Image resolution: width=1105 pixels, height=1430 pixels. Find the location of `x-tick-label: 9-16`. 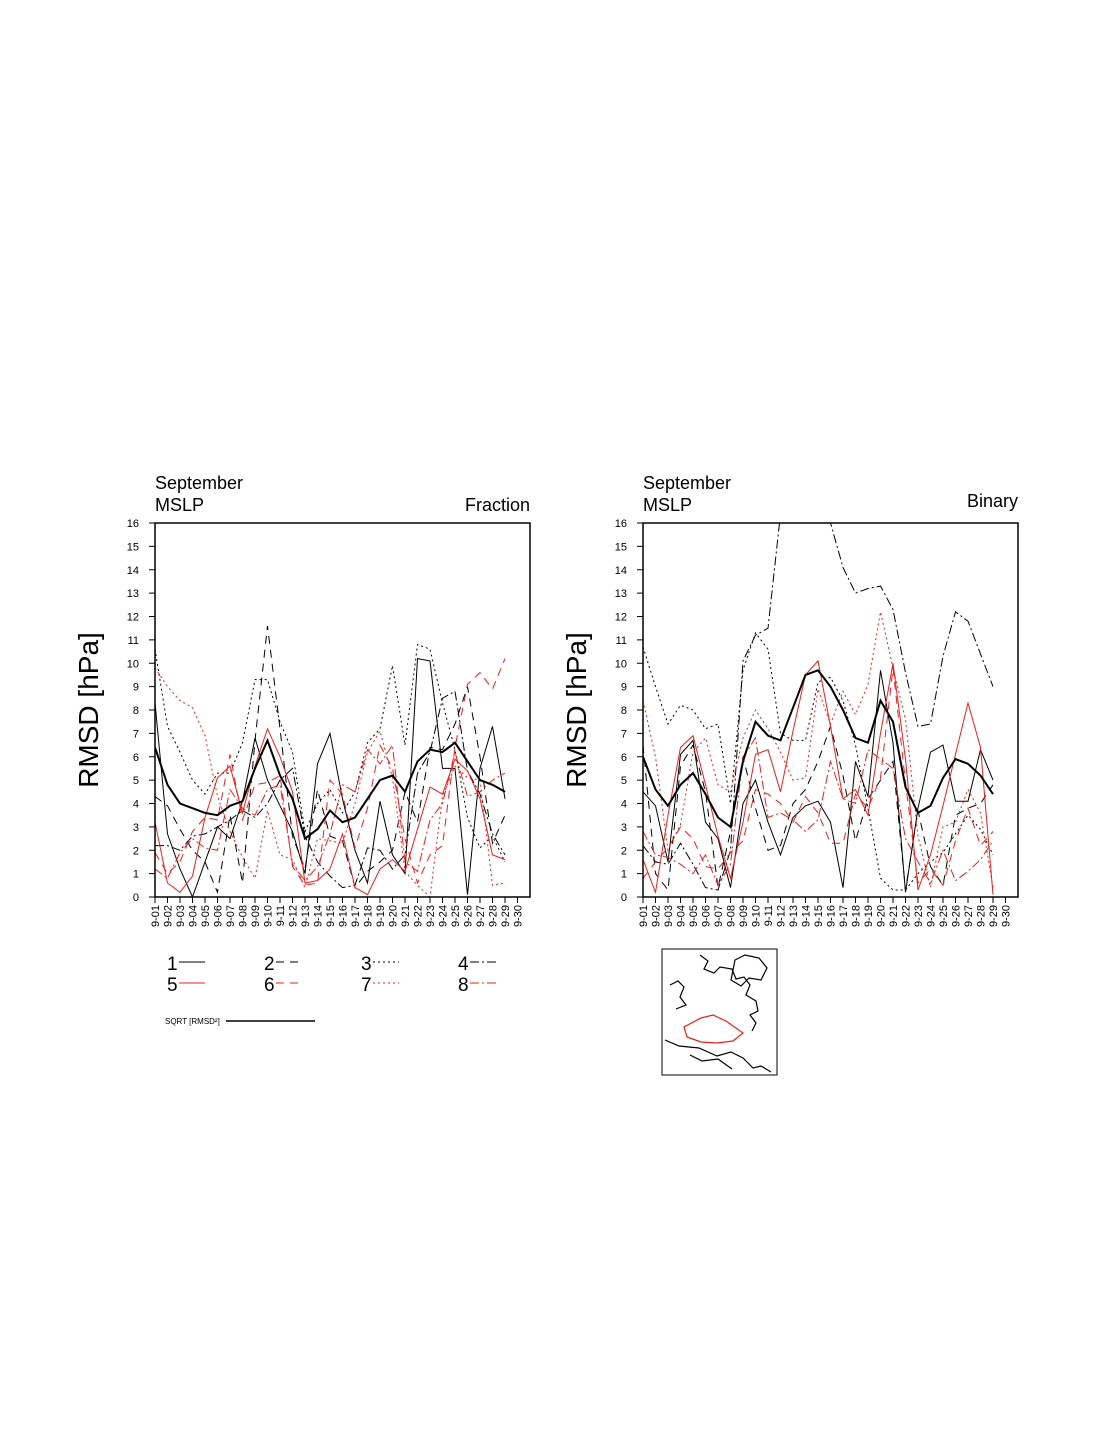

x-tick-label: 9-16 is located at coordinates (832, 916).